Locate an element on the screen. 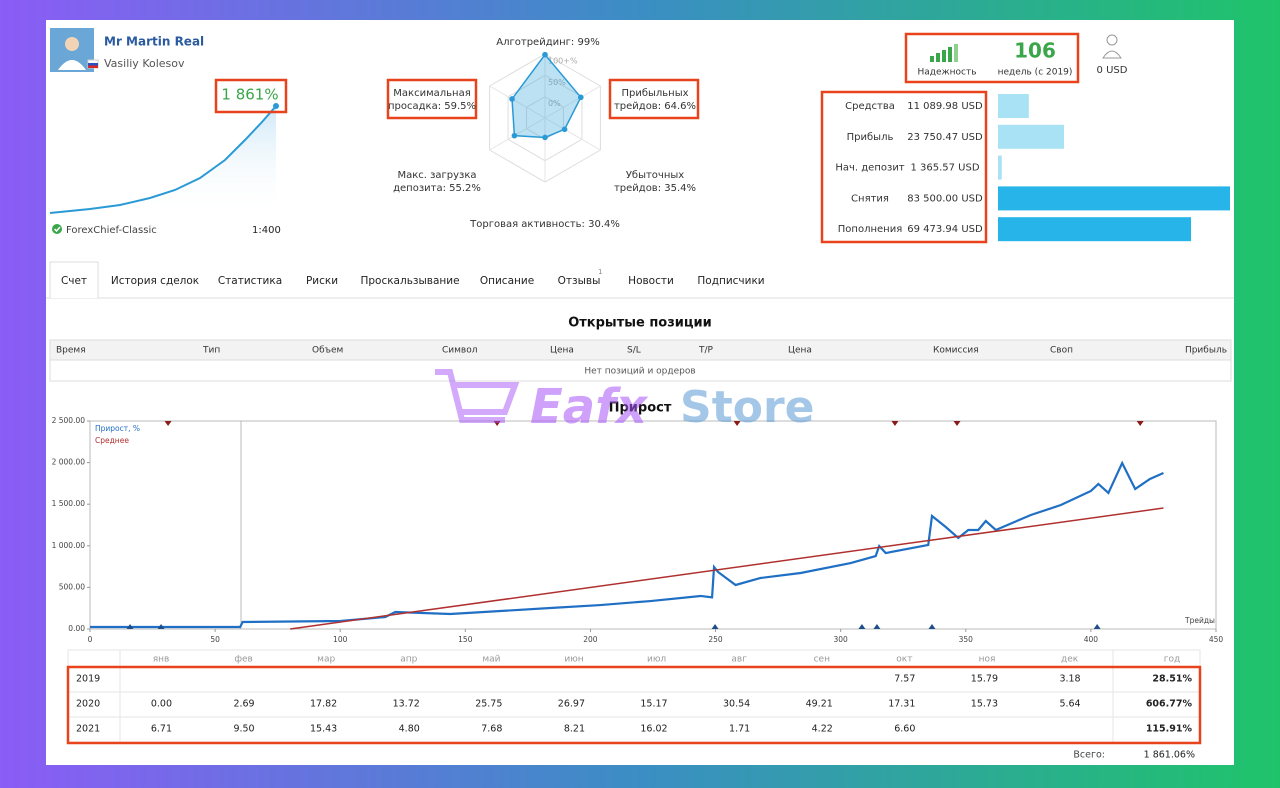 The image size is (1280, 788). radar-label: Торговая активность: 30.4% is located at coordinates (544, 224).